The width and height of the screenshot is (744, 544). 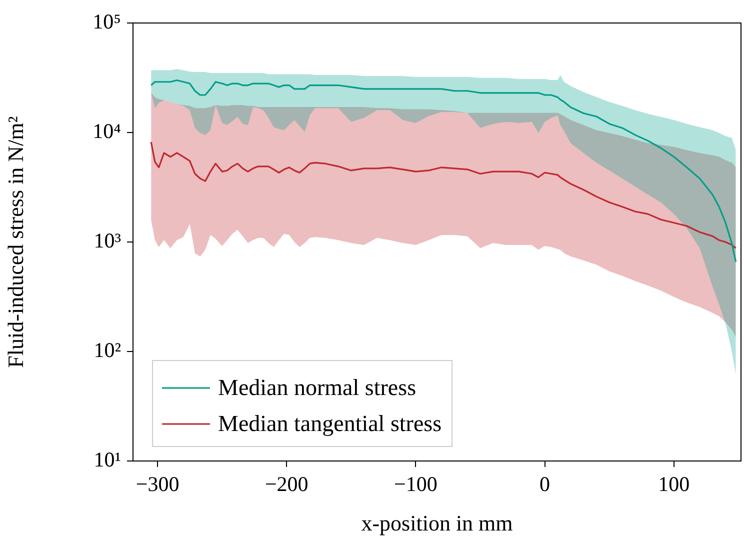 I want to click on x-tick-label: 0, so click(x=545, y=484).